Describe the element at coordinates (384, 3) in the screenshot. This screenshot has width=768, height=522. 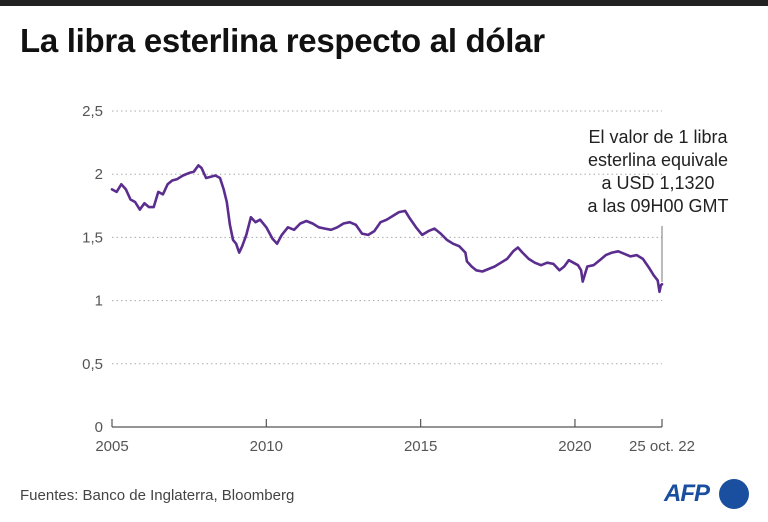
I see `top-bar` at that location.